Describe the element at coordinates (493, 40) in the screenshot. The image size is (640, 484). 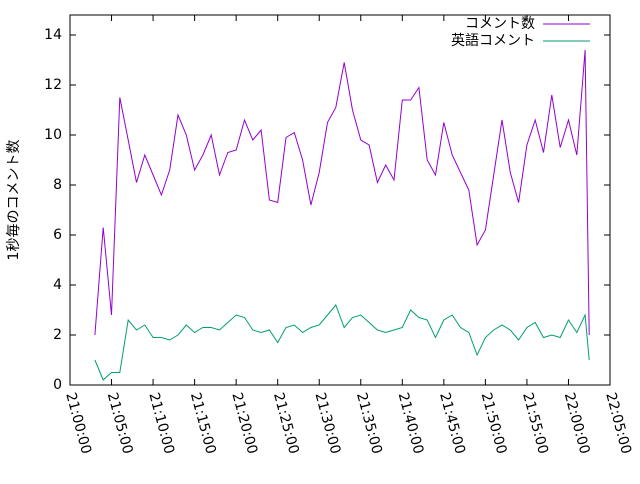
I see `legend-label: 英語コメント` at that location.